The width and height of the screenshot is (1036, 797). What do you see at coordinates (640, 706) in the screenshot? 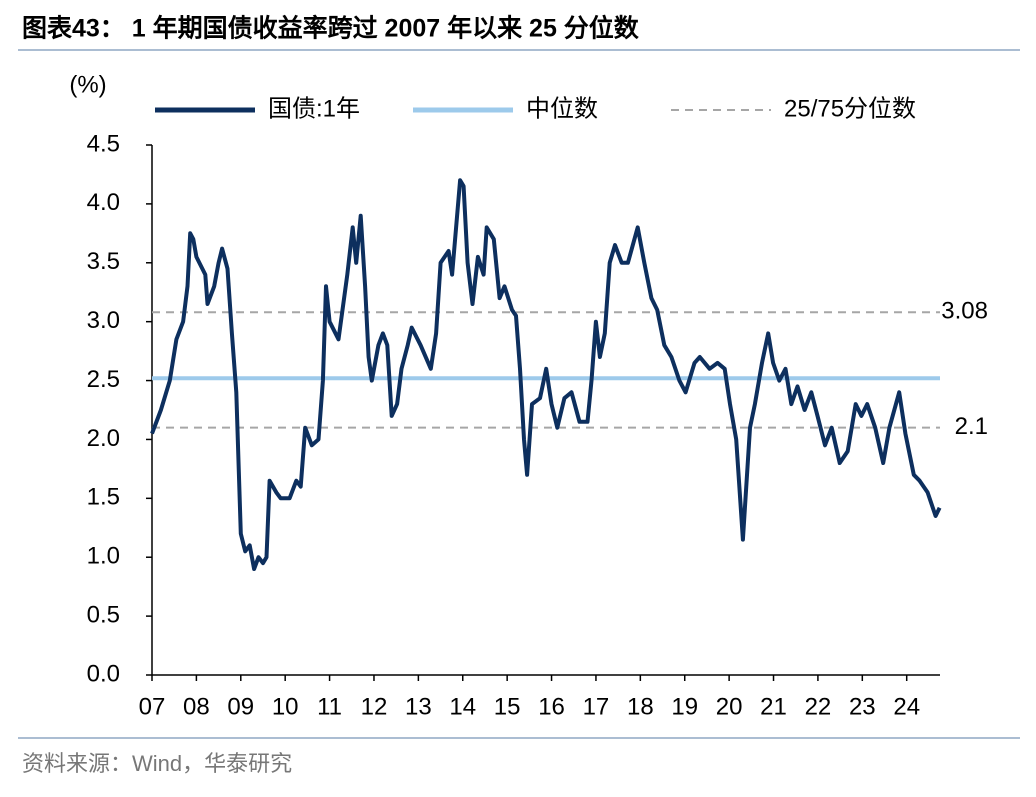
I see `x-tick-label: 18` at bounding box center [640, 706].